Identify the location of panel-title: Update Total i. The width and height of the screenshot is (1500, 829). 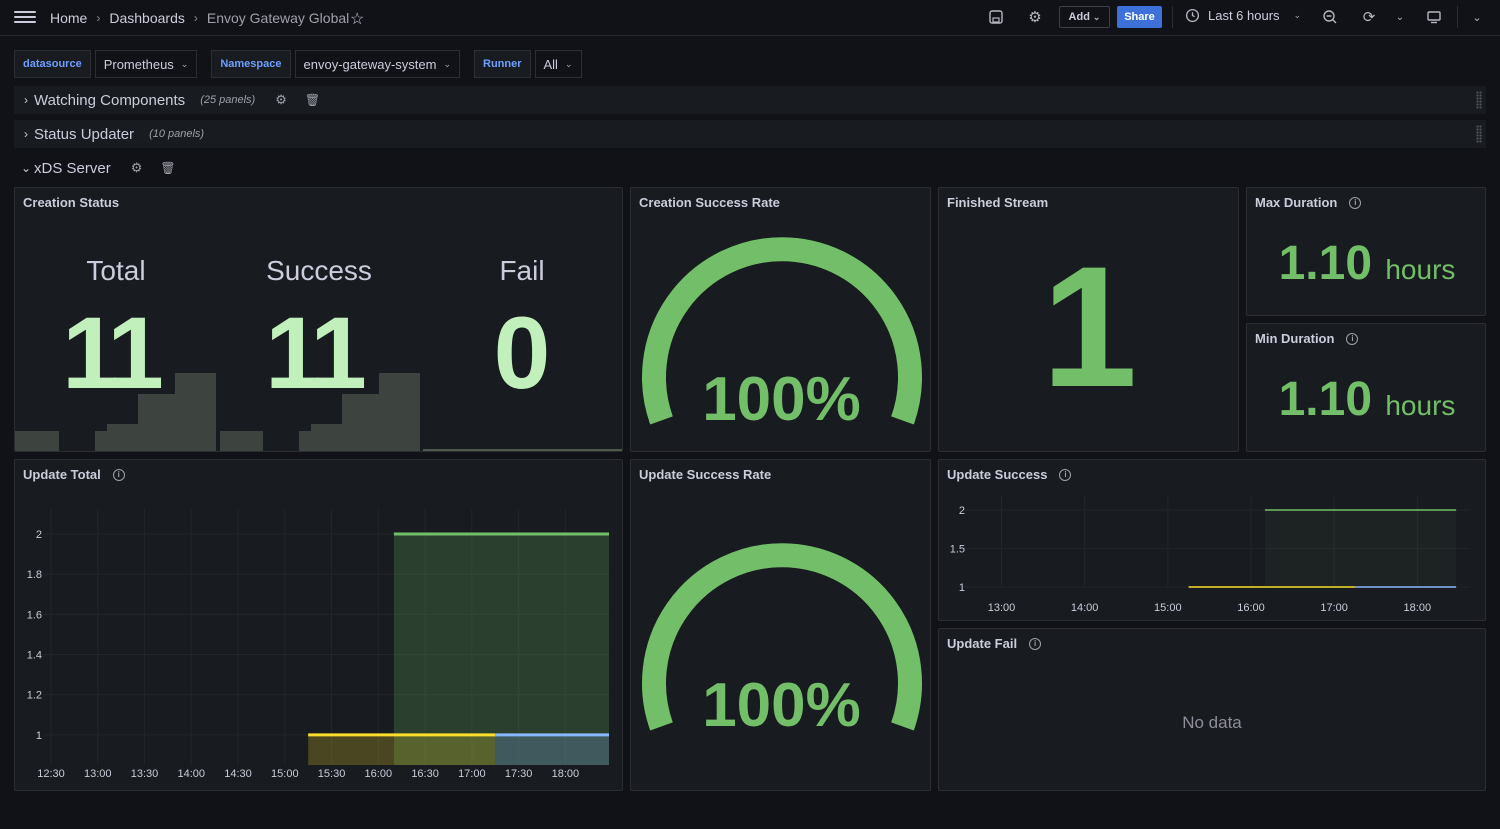
(74, 474).